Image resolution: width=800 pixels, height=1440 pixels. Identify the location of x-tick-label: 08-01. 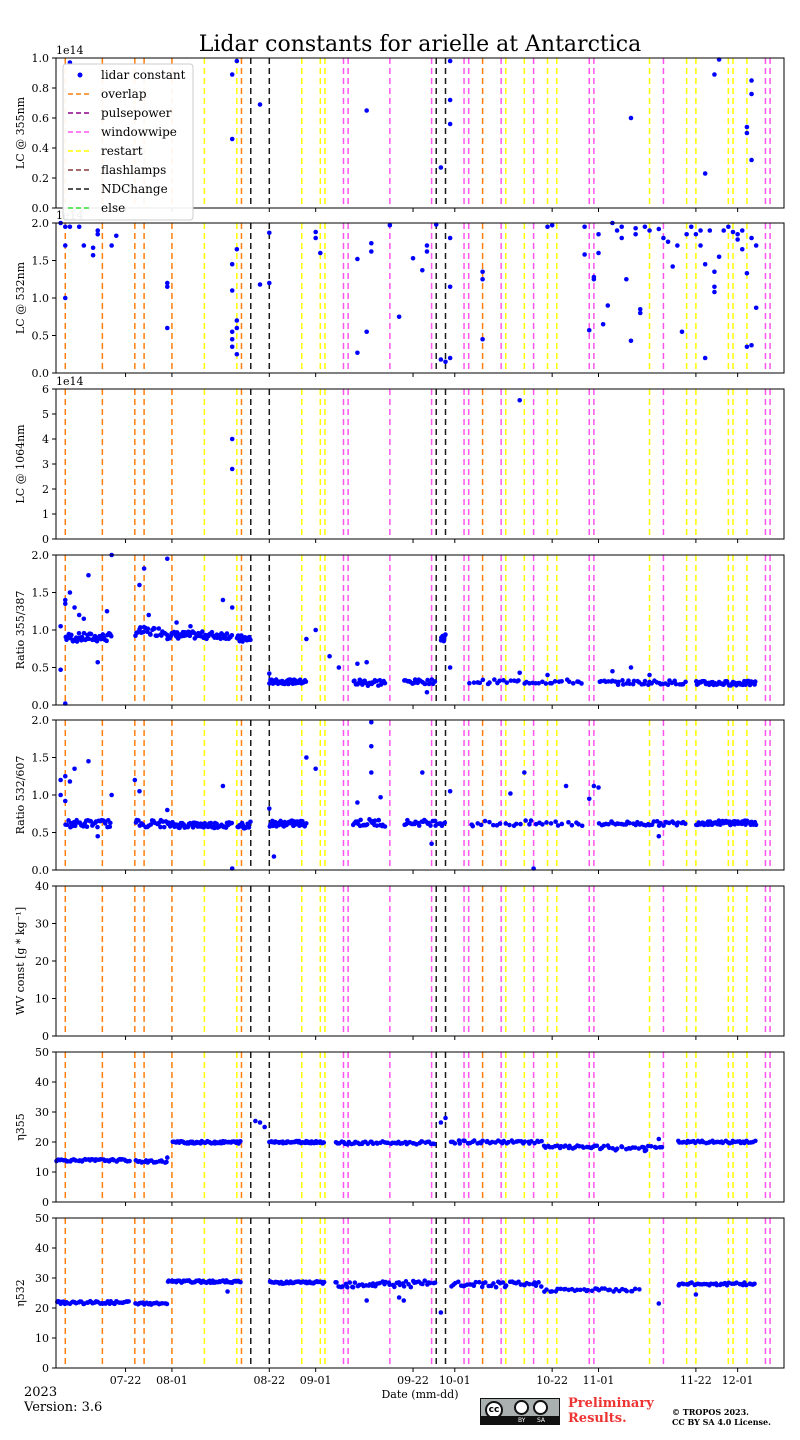
(172, 1380).